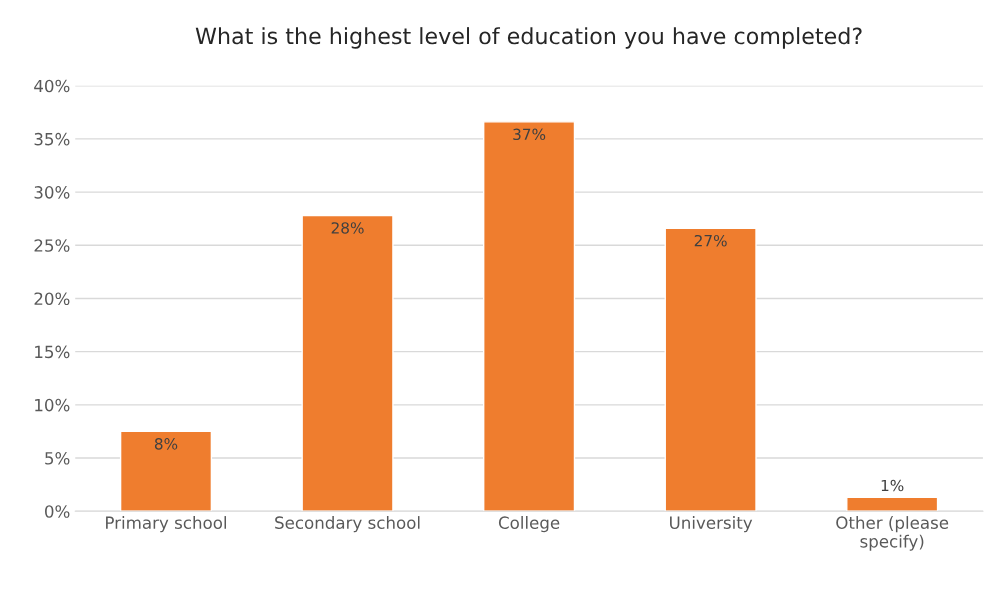  I want to click on y-tick-label: 15%, so click(52, 352).